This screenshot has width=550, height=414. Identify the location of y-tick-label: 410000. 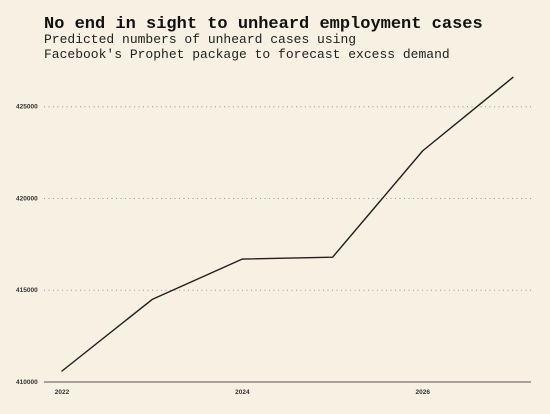
(27, 382).